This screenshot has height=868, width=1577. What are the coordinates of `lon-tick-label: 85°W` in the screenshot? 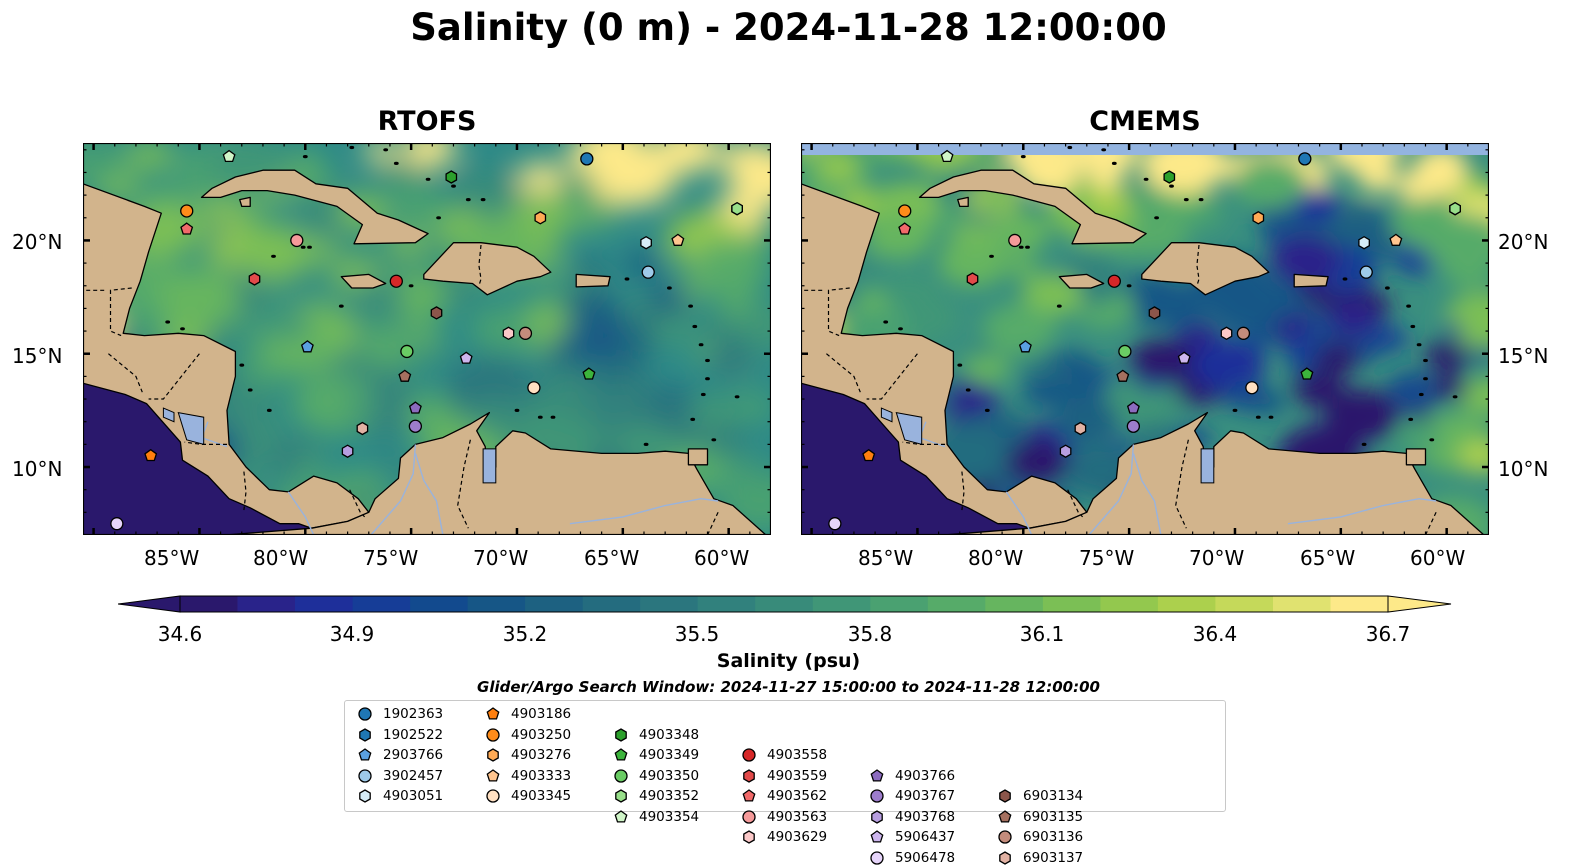 It's located at (172, 558).